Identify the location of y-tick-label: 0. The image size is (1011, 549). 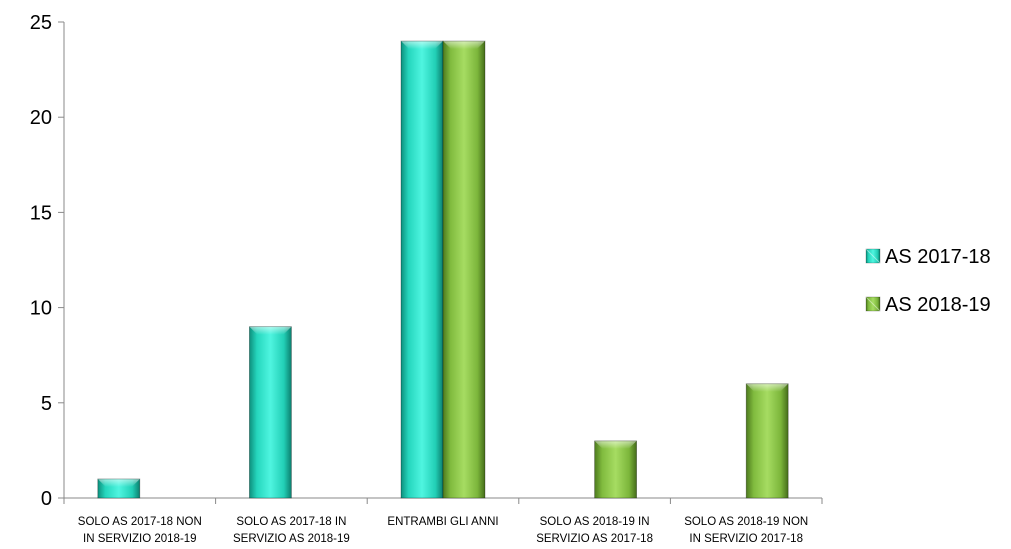
(46, 499).